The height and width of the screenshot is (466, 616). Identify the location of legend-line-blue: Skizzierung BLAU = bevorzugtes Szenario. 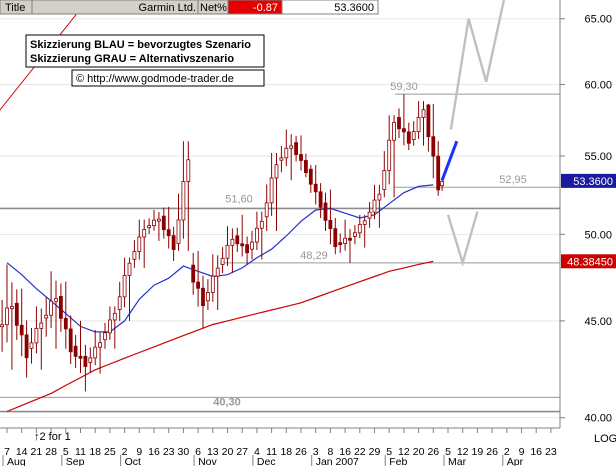
(140, 45).